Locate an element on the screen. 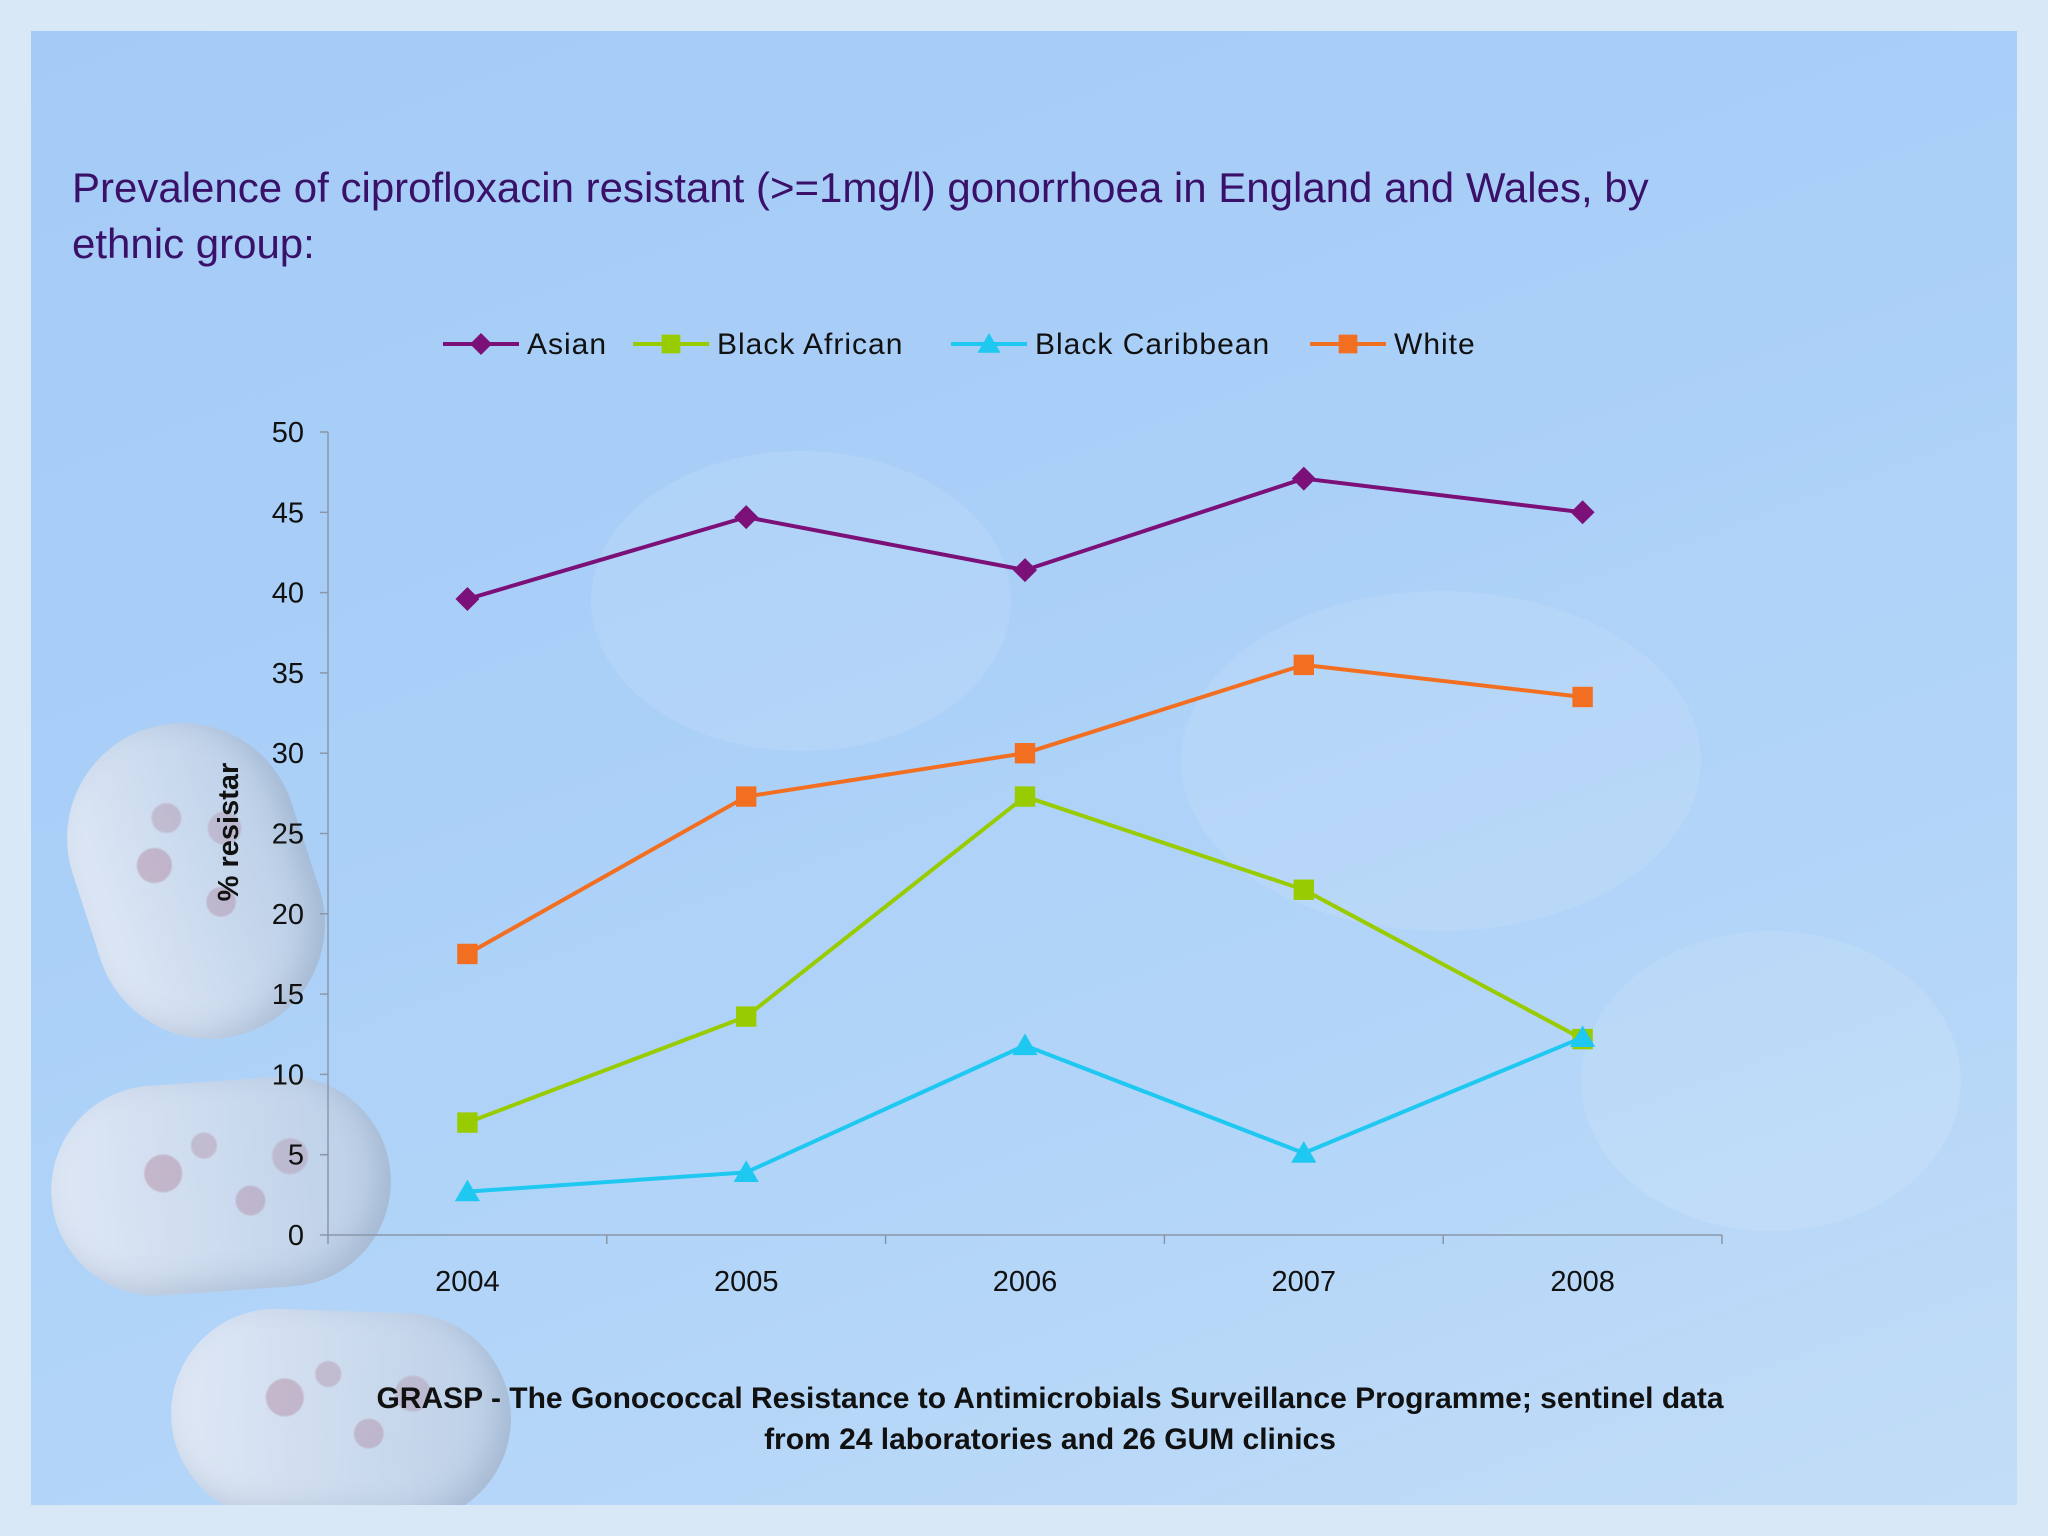 This screenshot has height=1536, width=2048. y-tick-label: 30 is located at coordinates (288, 754).